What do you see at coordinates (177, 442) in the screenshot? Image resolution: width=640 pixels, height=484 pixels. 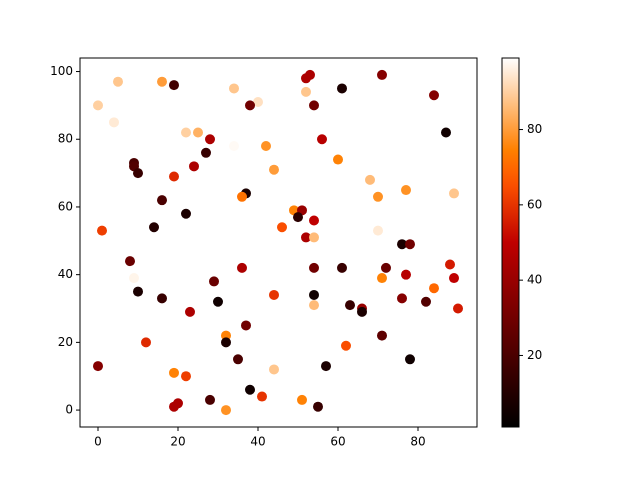 I see `x-tick-label: 20` at bounding box center [177, 442].